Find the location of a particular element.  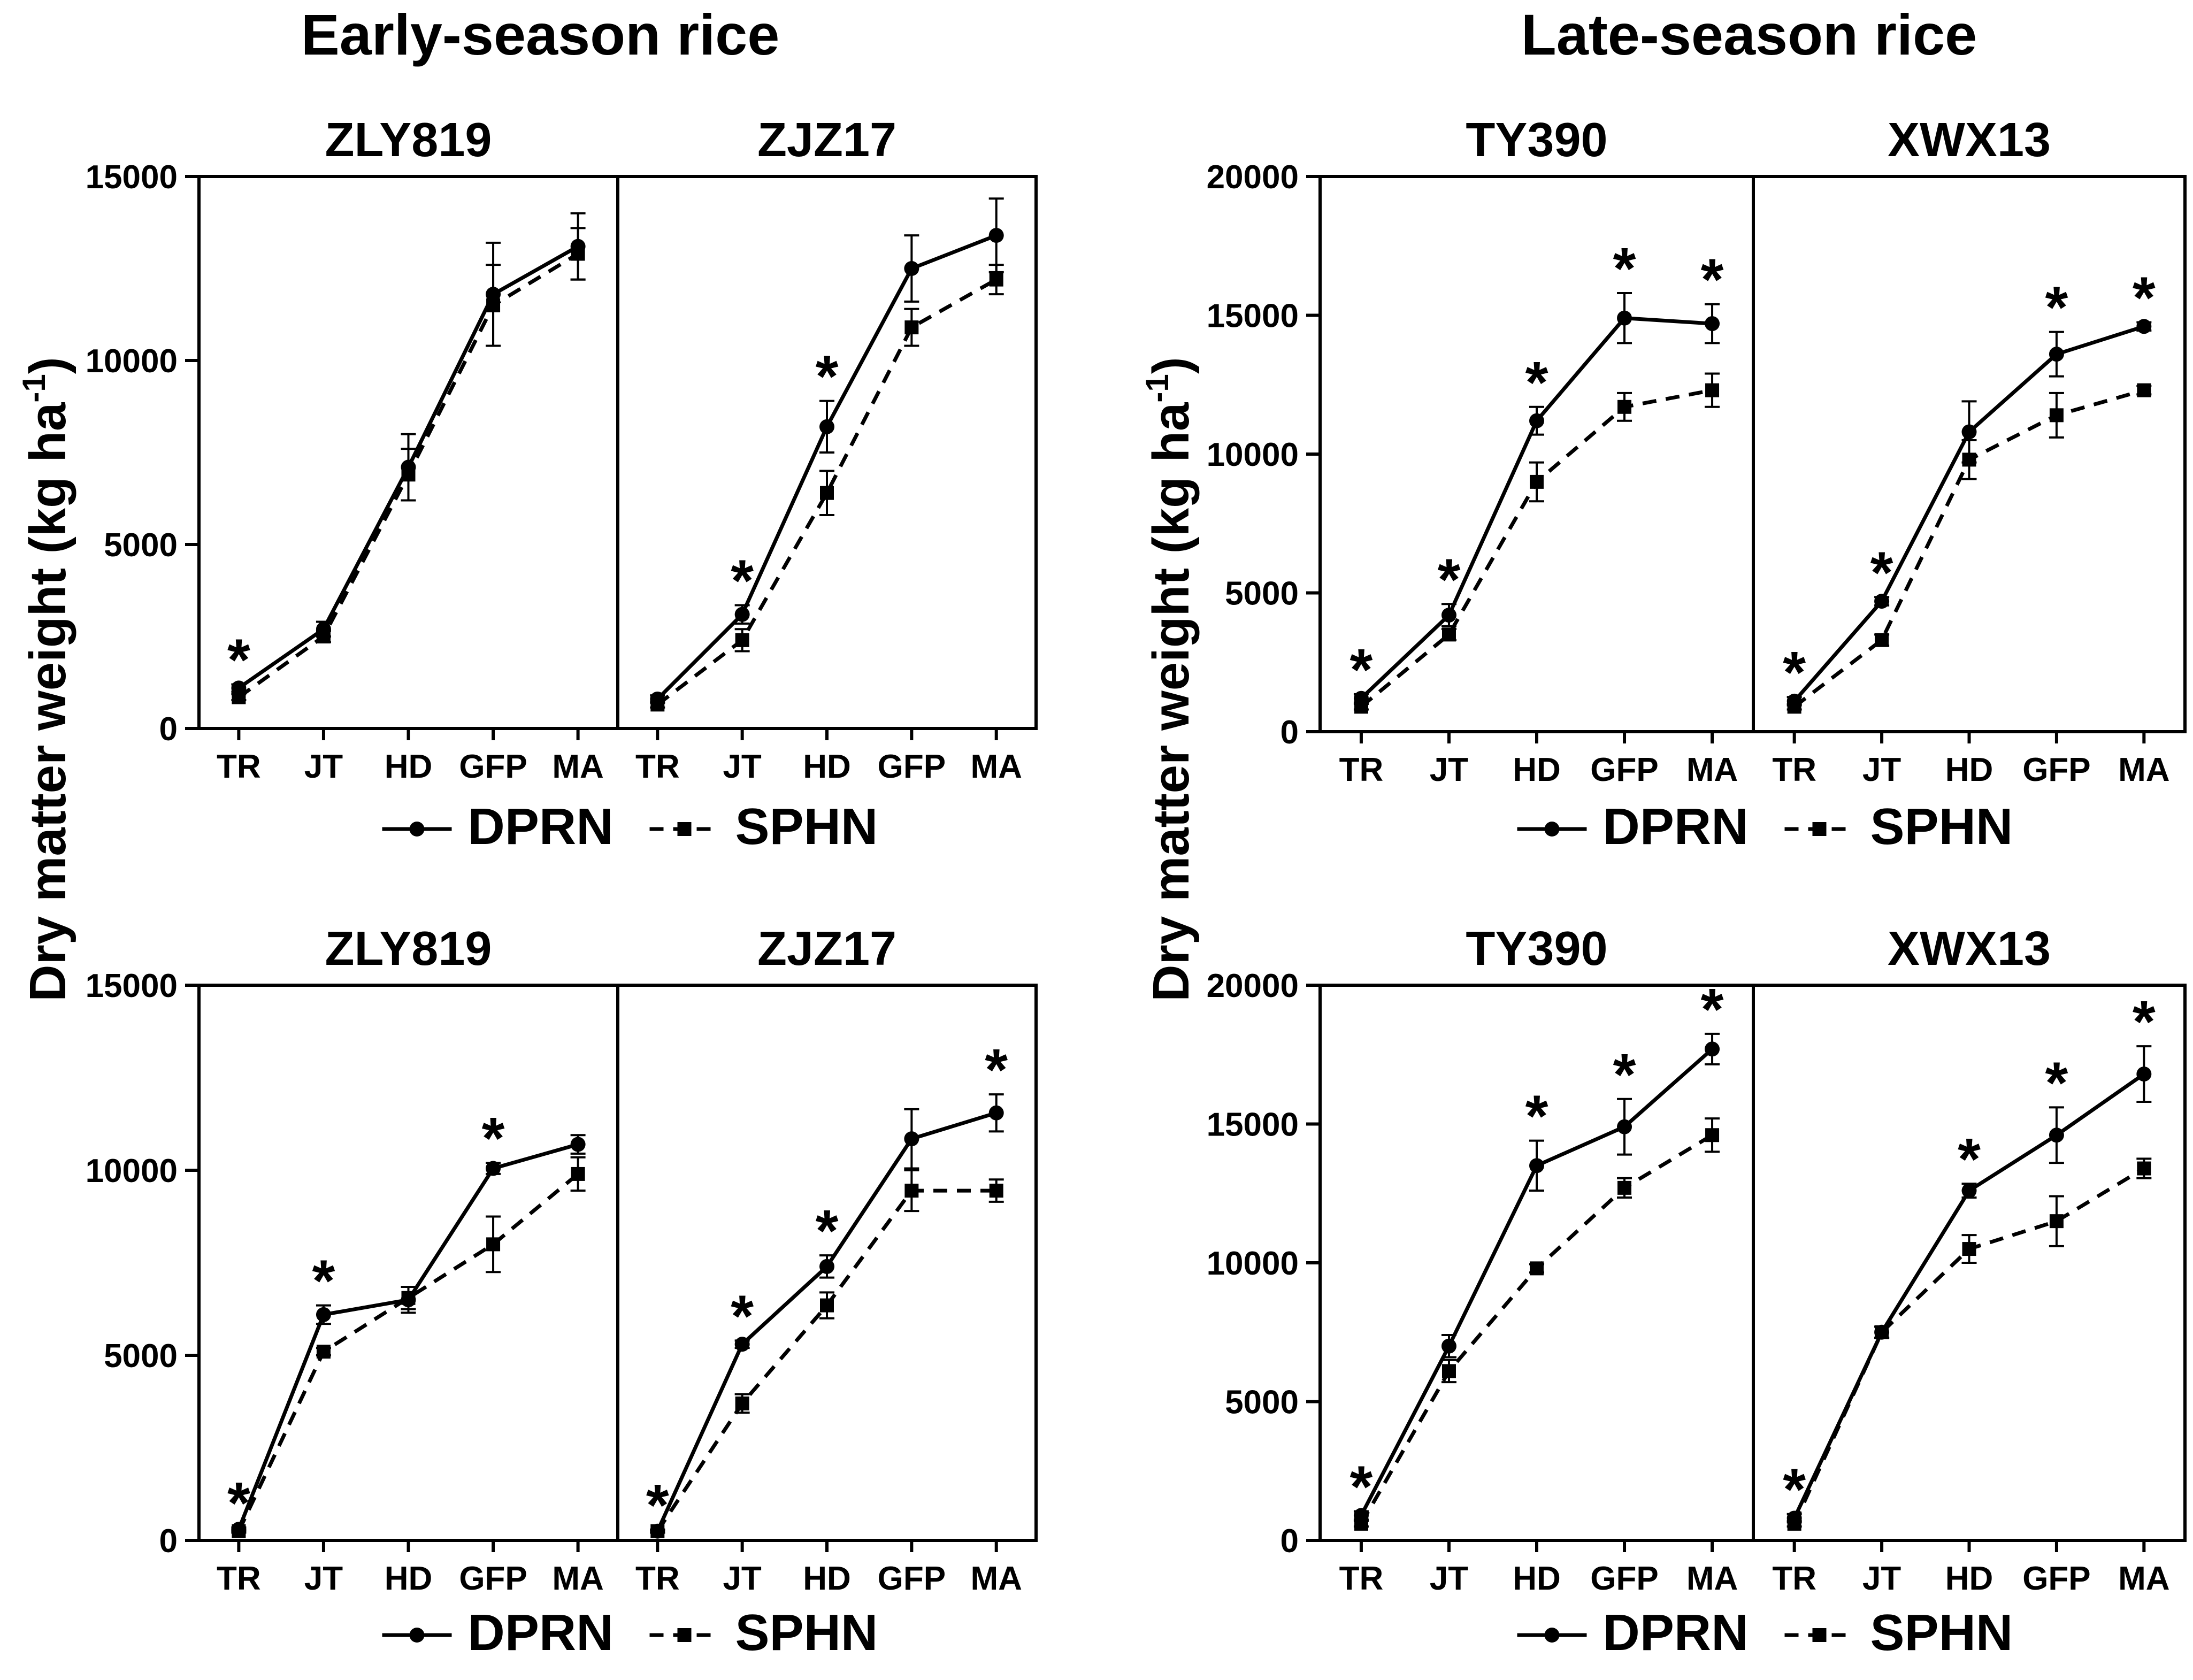

y-axis-label-left-text: Dry matter weight (kg ha is located at coordinates (47, 702).